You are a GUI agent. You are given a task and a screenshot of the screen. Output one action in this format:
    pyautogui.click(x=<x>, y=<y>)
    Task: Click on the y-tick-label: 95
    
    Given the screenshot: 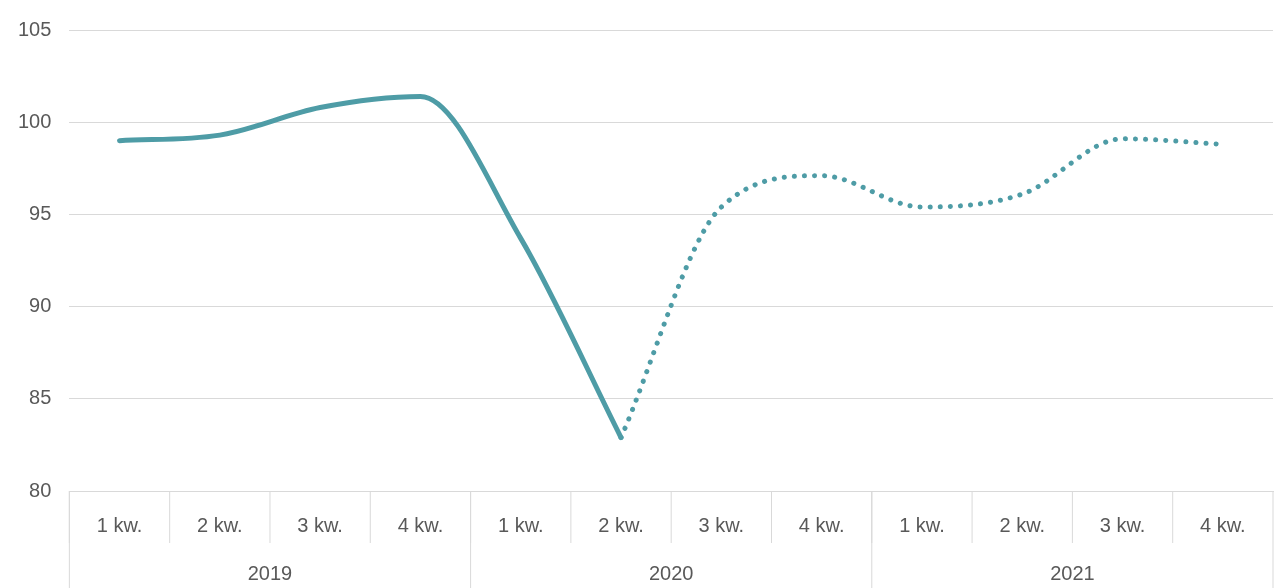 What is the action you would take?
    pyautogui.click(x=40, y=212)
    